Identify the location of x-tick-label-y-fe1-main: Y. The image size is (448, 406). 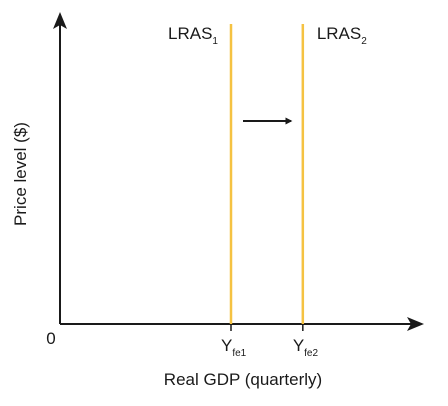
(226, 345).